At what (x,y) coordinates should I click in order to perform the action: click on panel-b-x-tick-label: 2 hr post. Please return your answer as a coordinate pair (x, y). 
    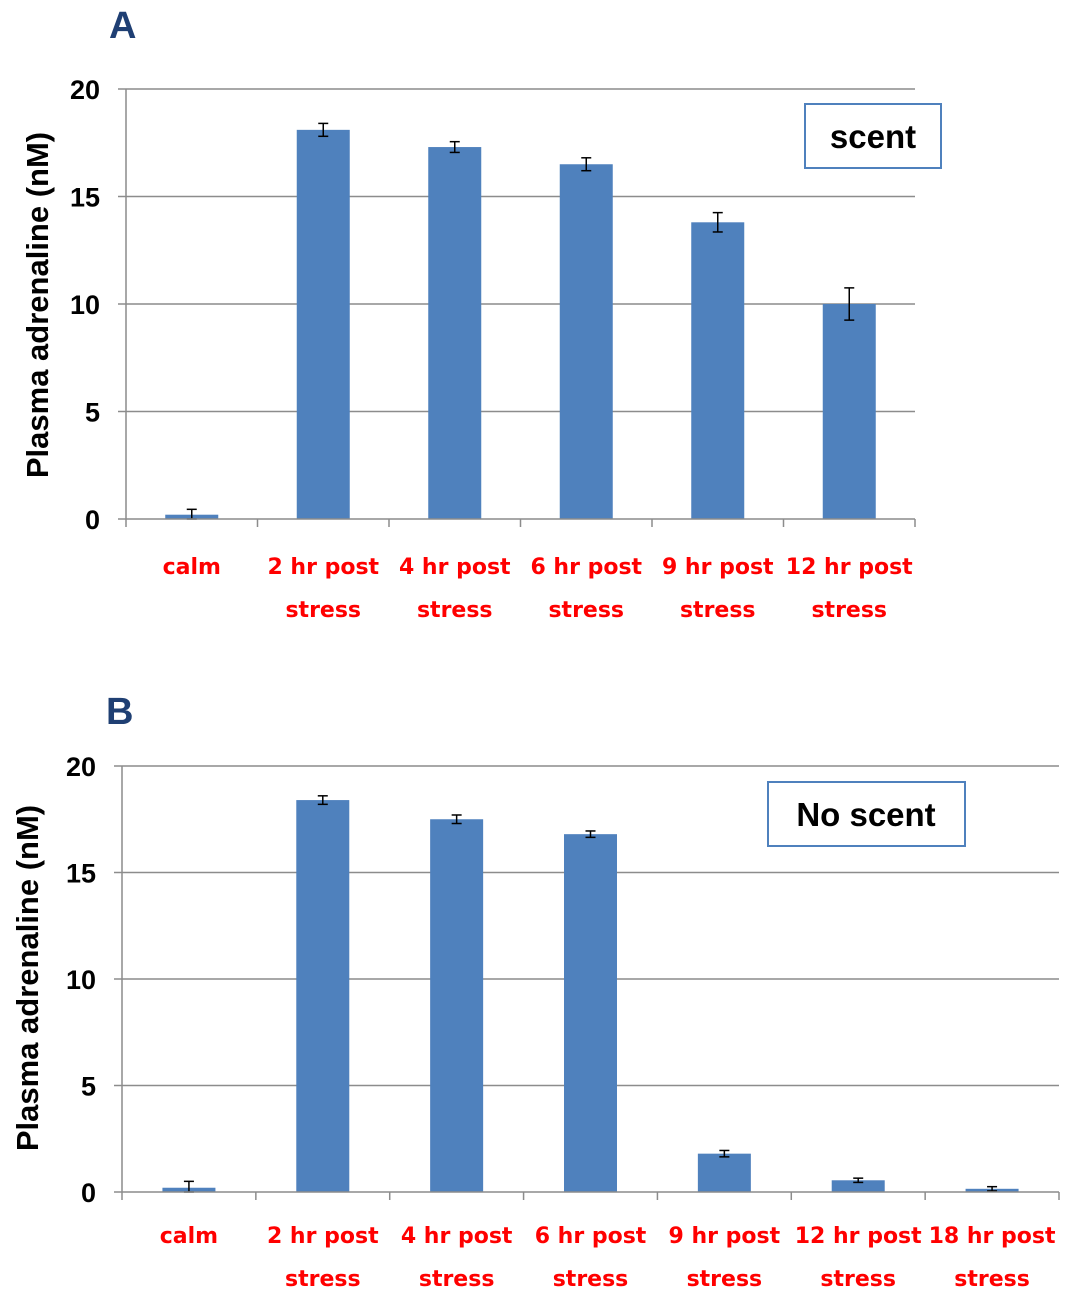
    Looking at the image, I should click on (323, 1236).